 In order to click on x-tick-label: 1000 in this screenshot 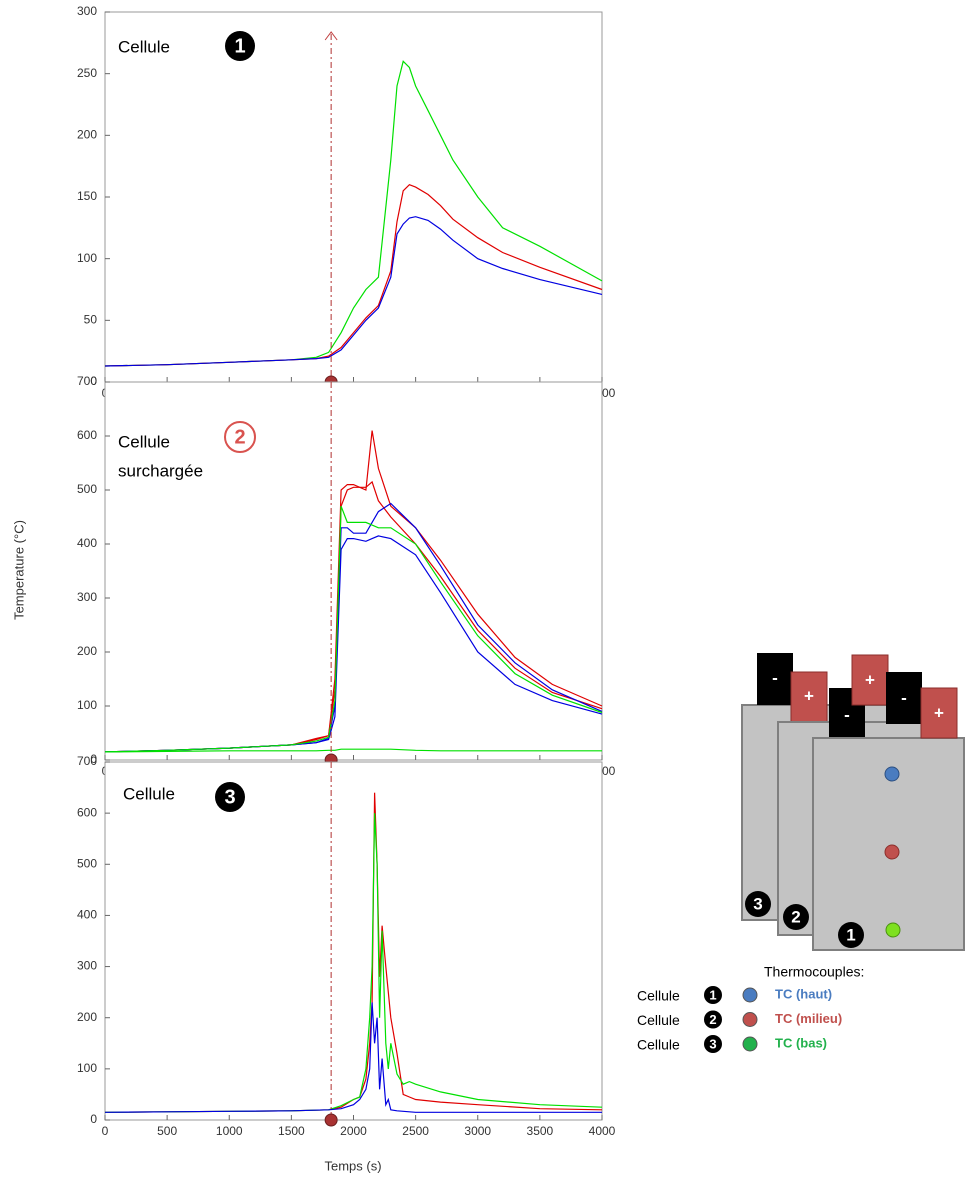, I will do `click(229, 1131)`.